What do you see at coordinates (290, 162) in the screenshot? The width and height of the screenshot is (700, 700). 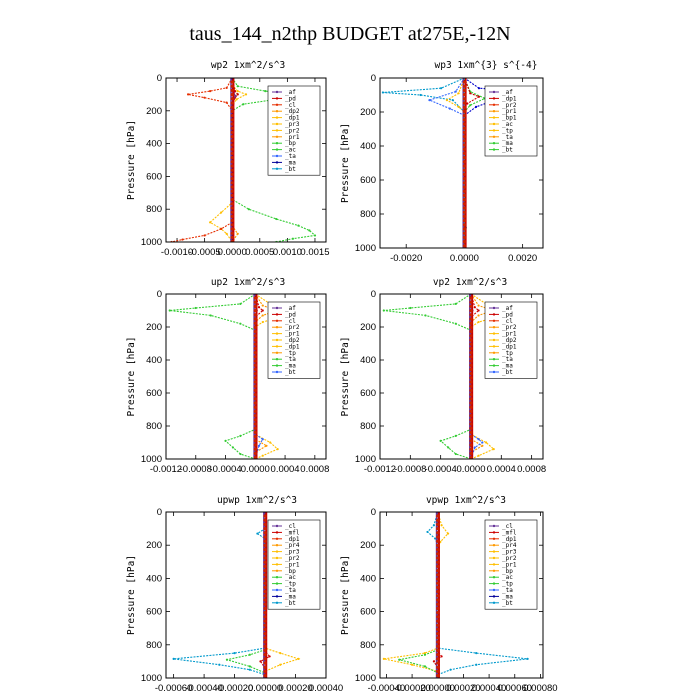 I see `legend-entry: _ma` at bounding box center [290, 162].